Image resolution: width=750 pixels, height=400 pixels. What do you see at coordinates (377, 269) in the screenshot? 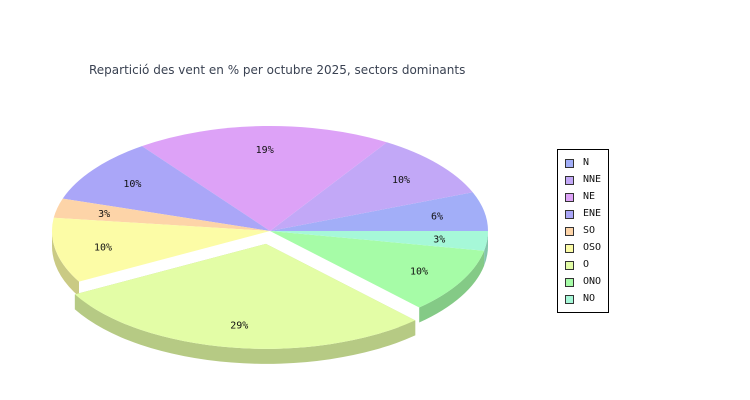
I see `pie-slice-ono` at bounding box center [377, 269].